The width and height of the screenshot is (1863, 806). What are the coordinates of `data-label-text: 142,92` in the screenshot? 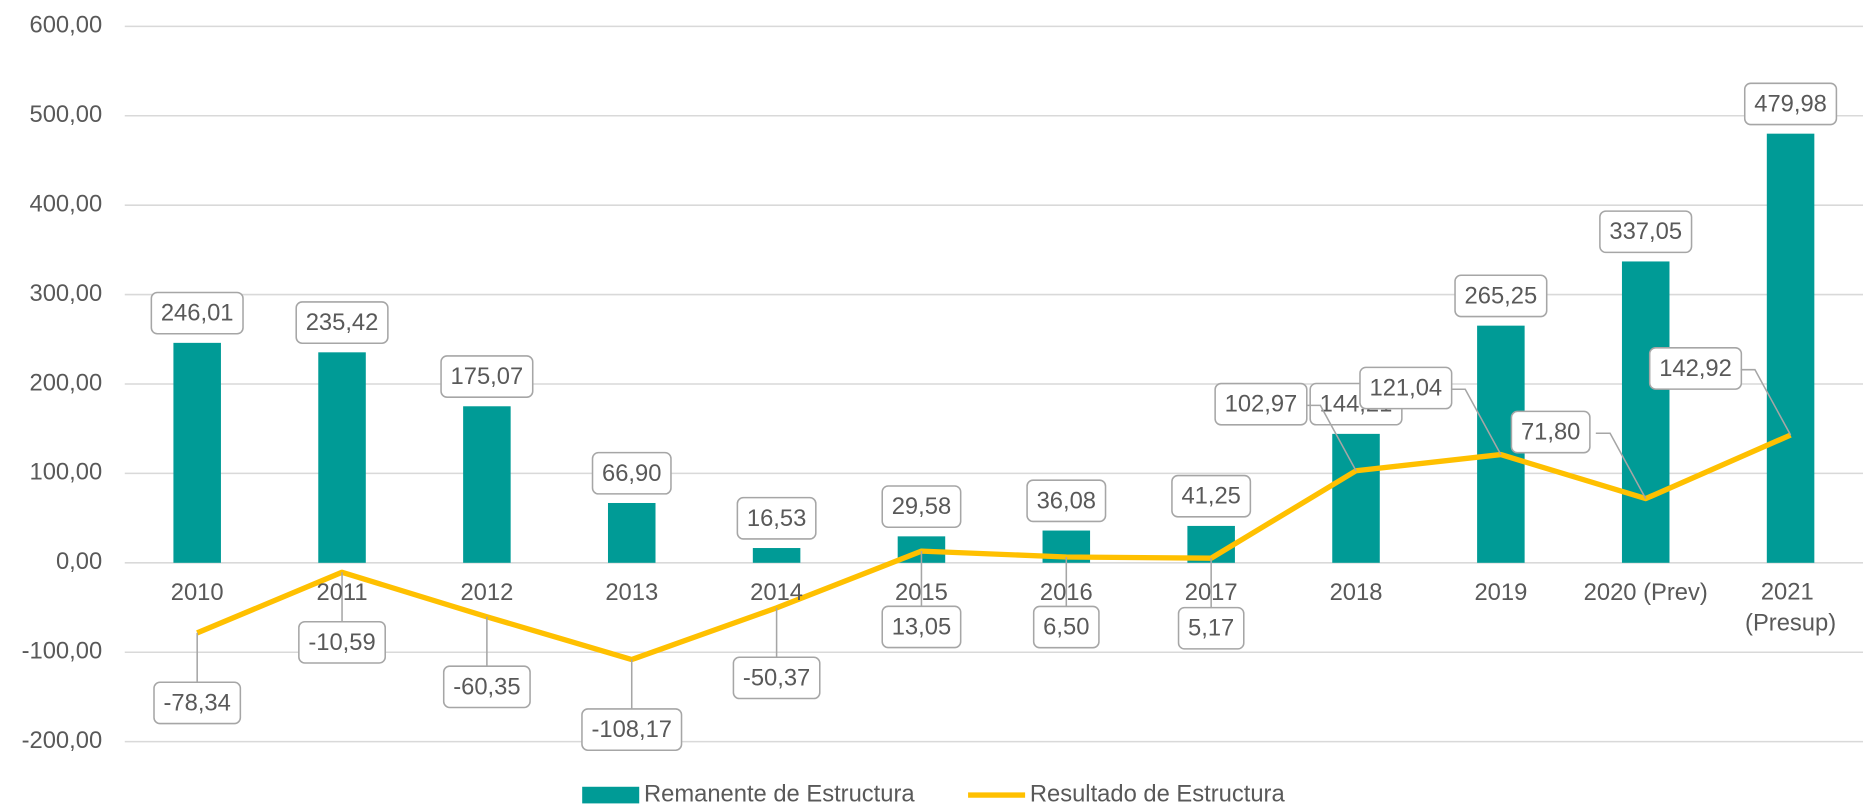 It's located at (1695, 368).